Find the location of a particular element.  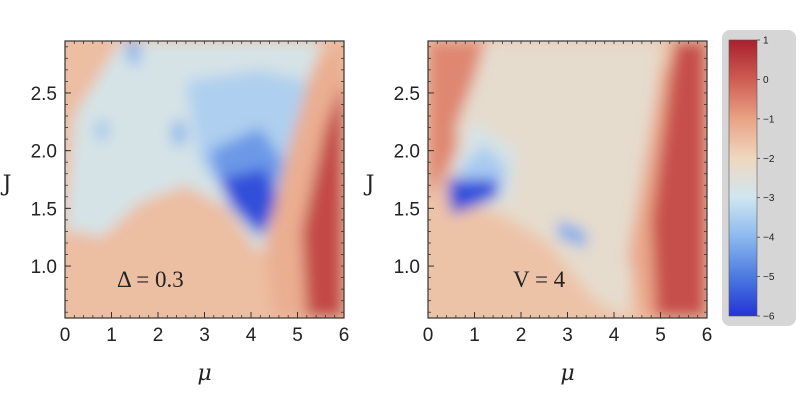

colorbar-gradient is located at coordinates (743, 178).